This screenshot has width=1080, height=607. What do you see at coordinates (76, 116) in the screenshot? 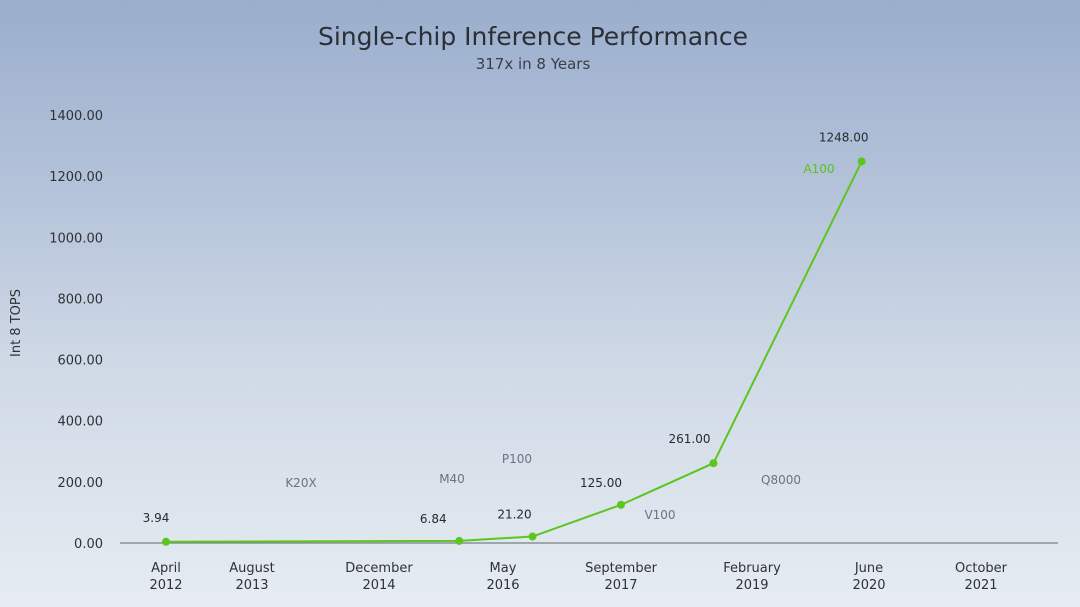
I see `y-tick-label: 1400.00` at bounding box center [76, 116].